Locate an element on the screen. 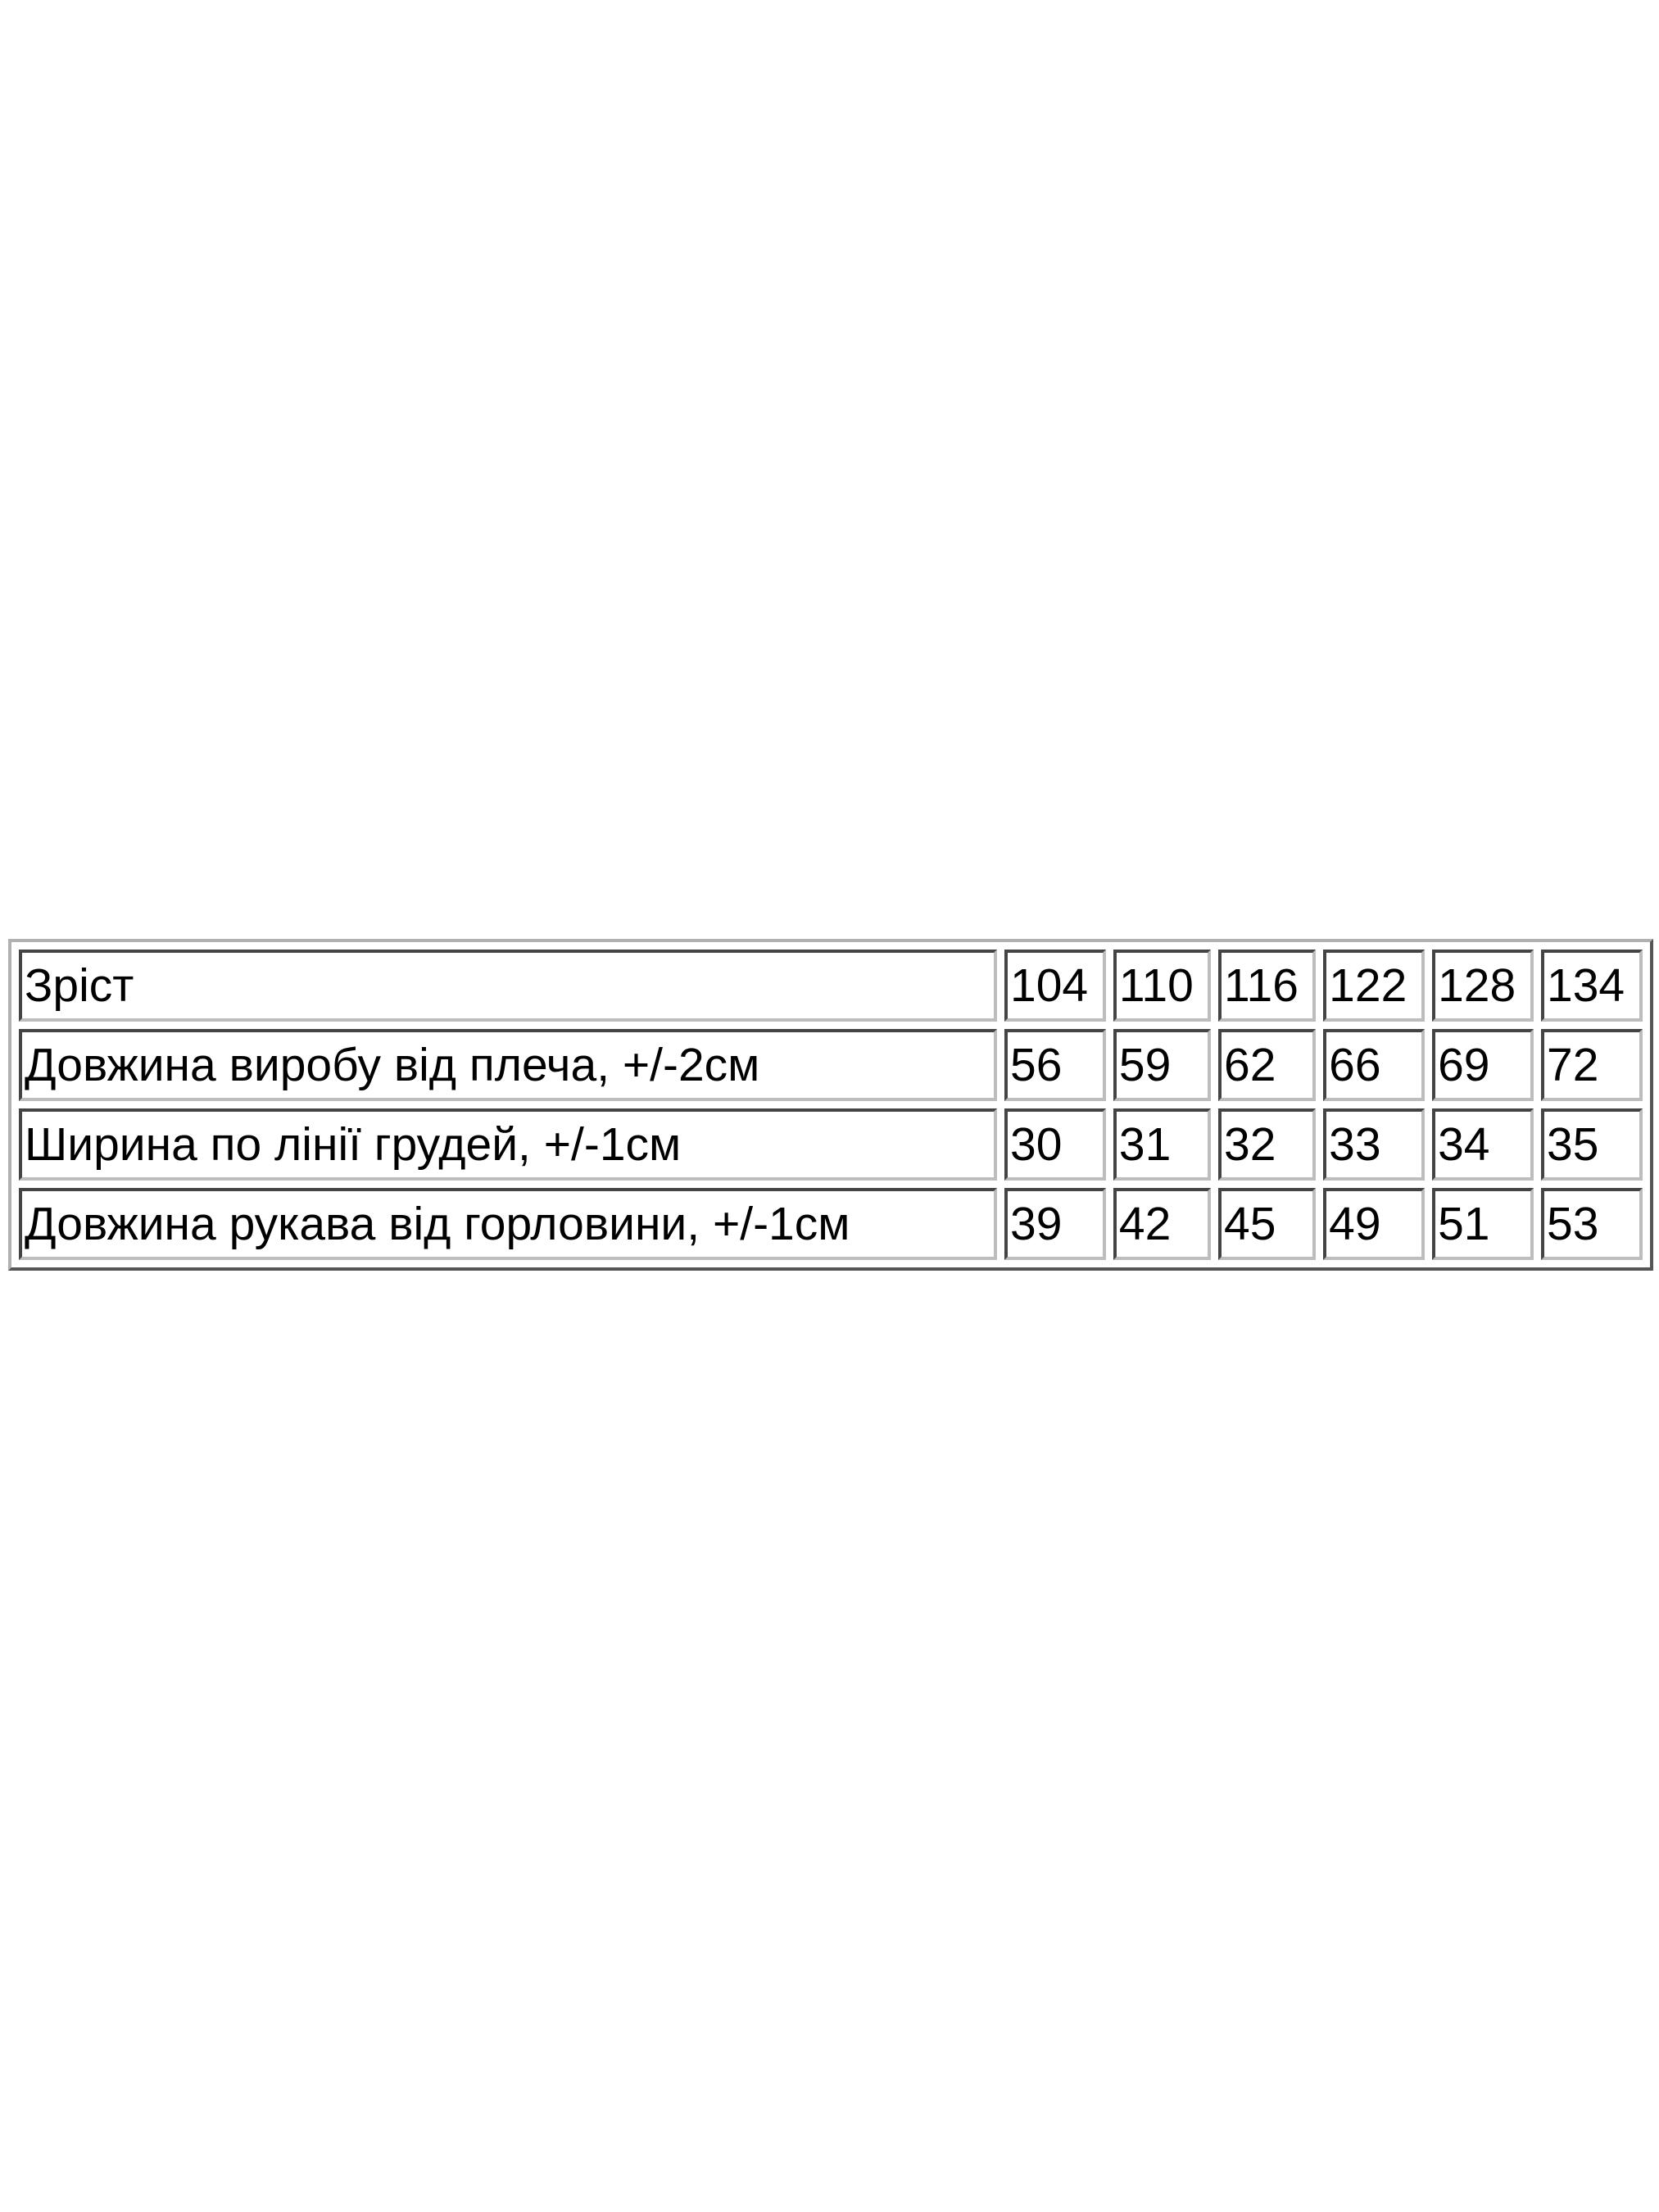  value-cell: 35 is located at coordinates (1592, 1144).